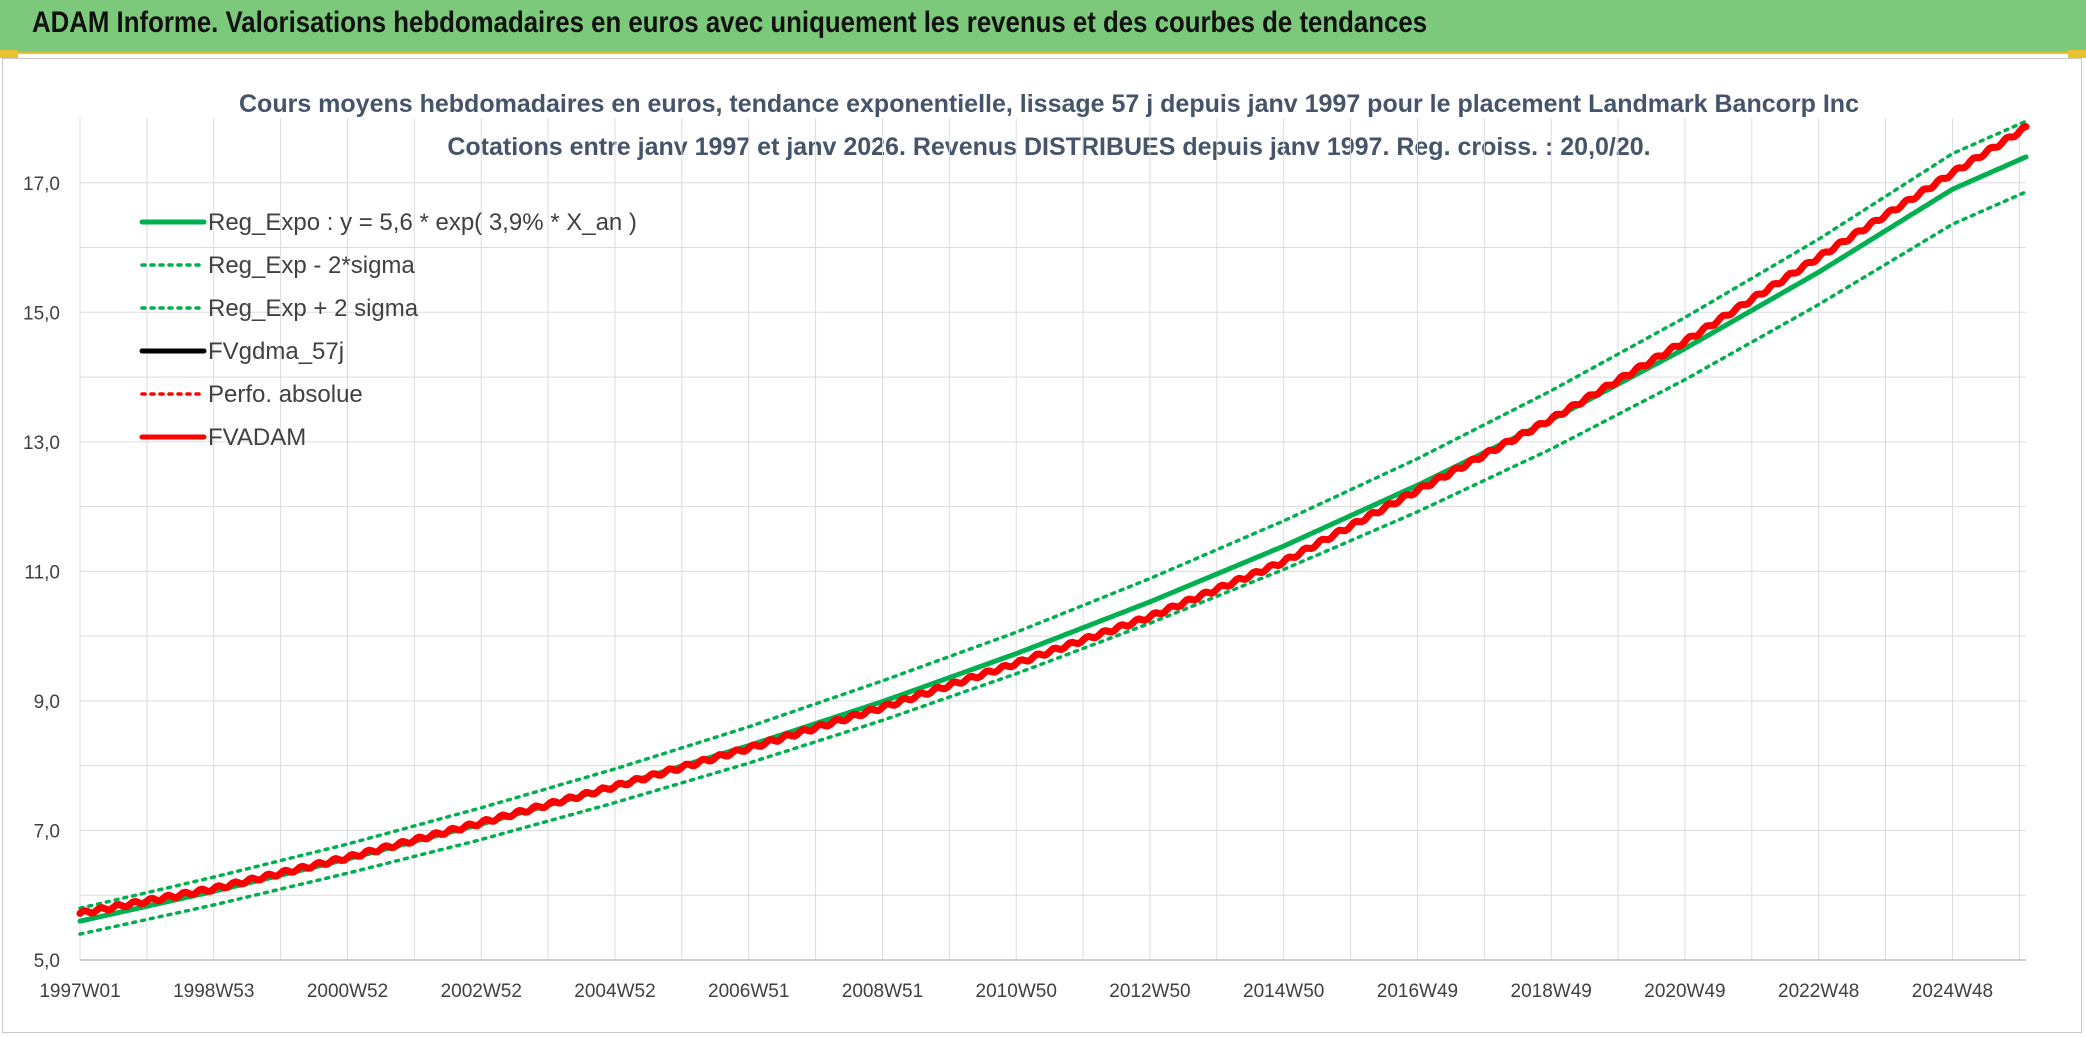 This screenshot has height=1037, width=2086. What do you see at coordinates (1283, 991) in the screenshot?
I see `x-tick-label: 2014W50` at bounding box center [1283, 991].